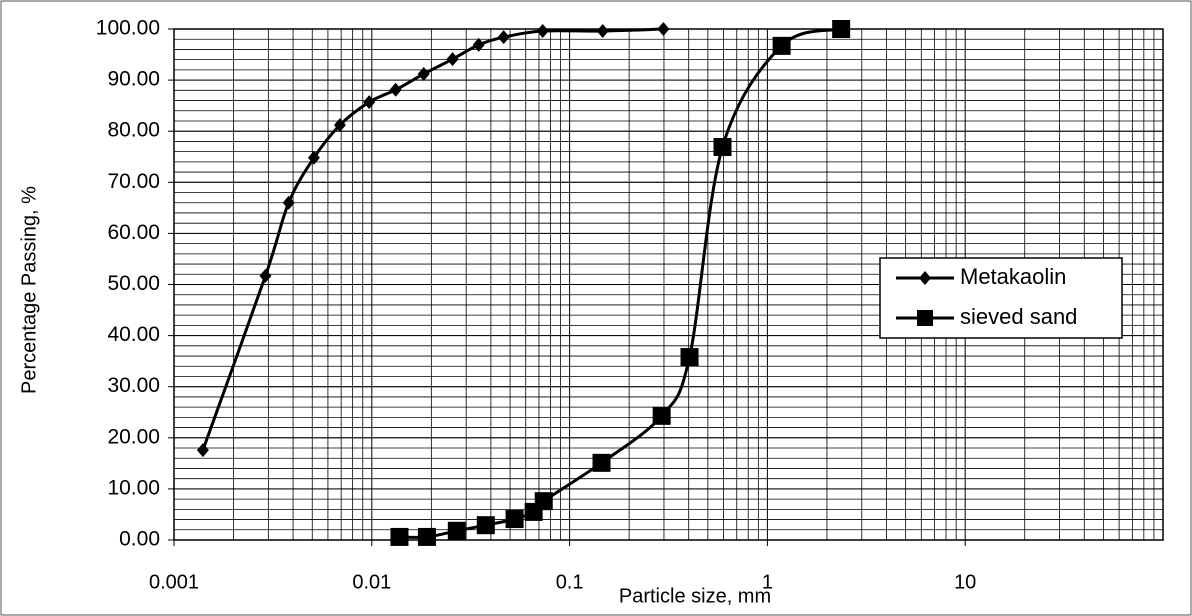 The image size is (1192, 616). Describe the element at coordinates (139, 539) in the screenshot. I see `y-tick-label: 0.00` at that location.